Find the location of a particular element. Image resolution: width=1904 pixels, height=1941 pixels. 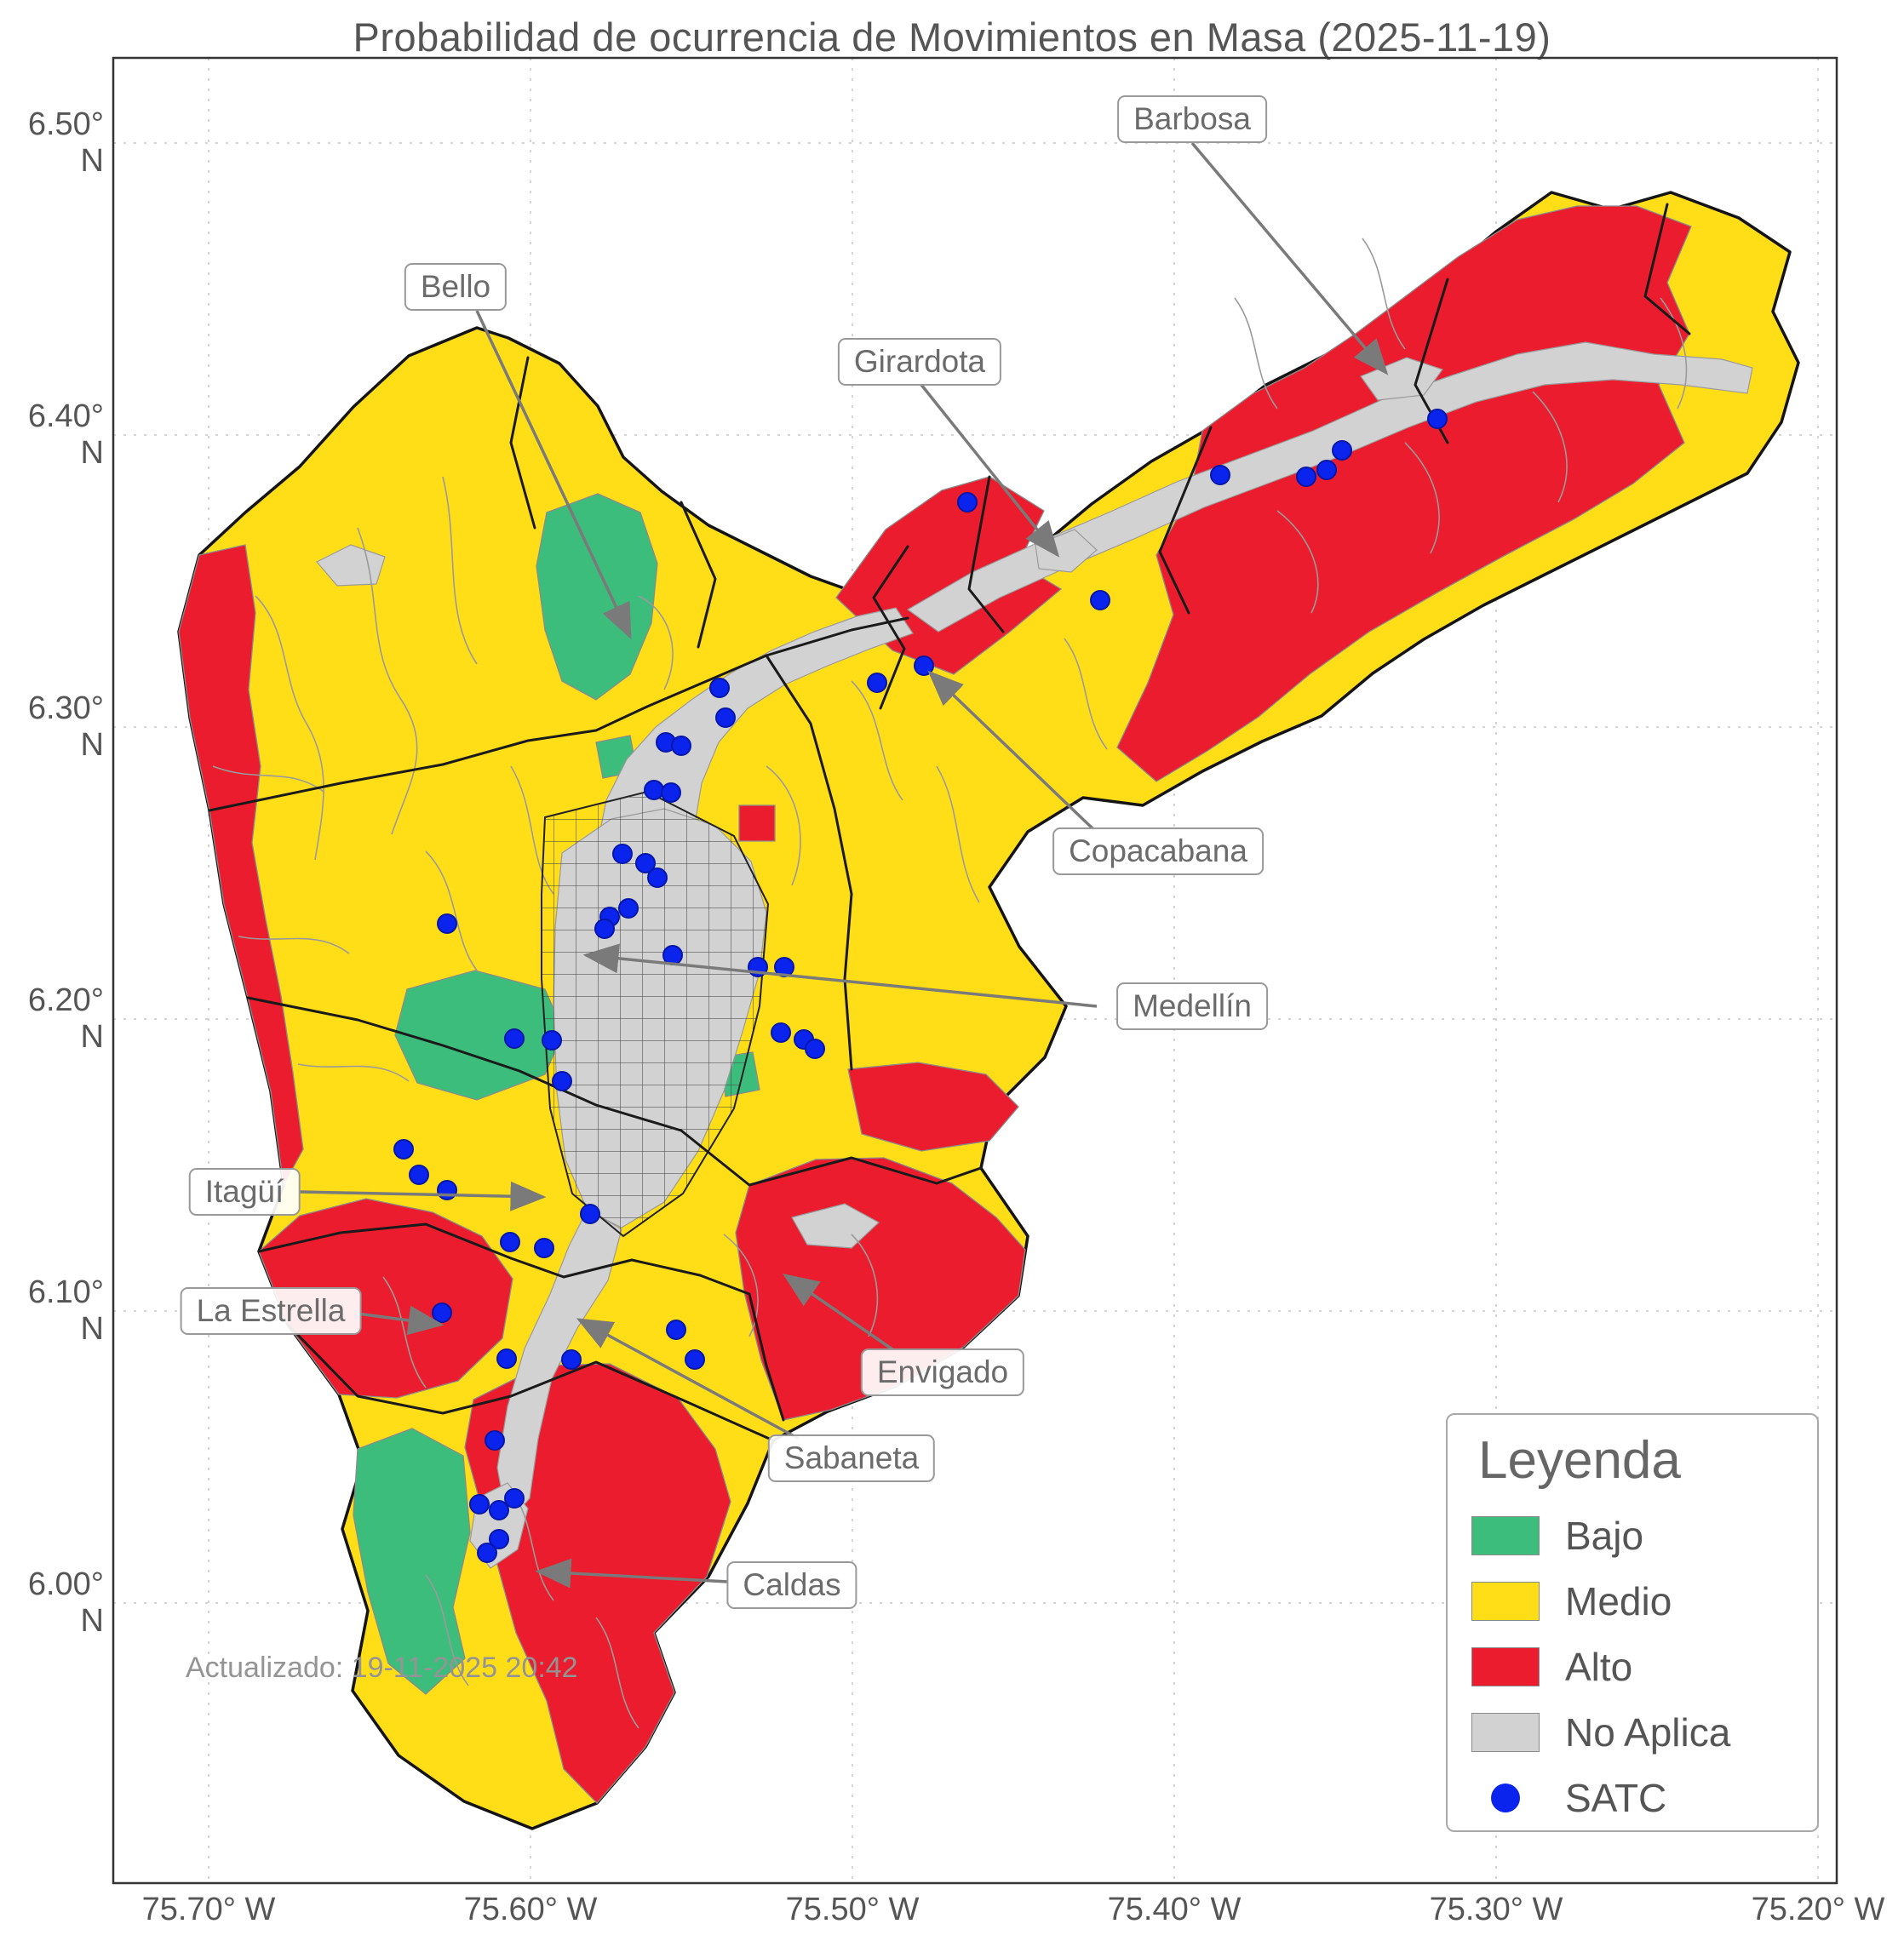

region-bajo-west-central is located at coordinates (479, 1035).